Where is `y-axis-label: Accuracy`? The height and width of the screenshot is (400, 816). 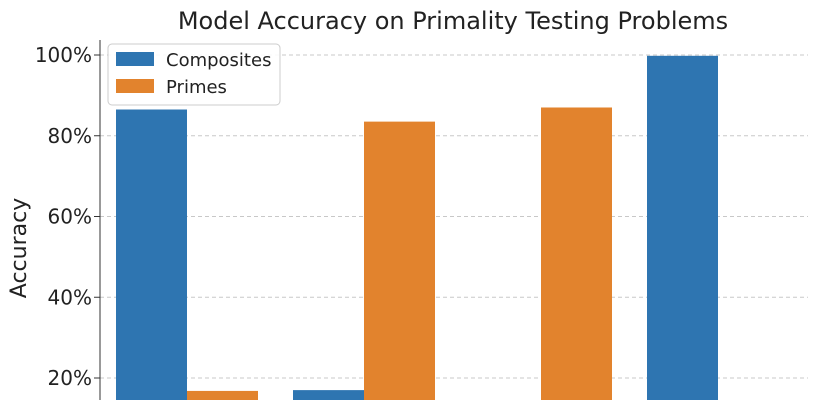 y-axis-label: Accuracy is located at coordinates (19, 248).